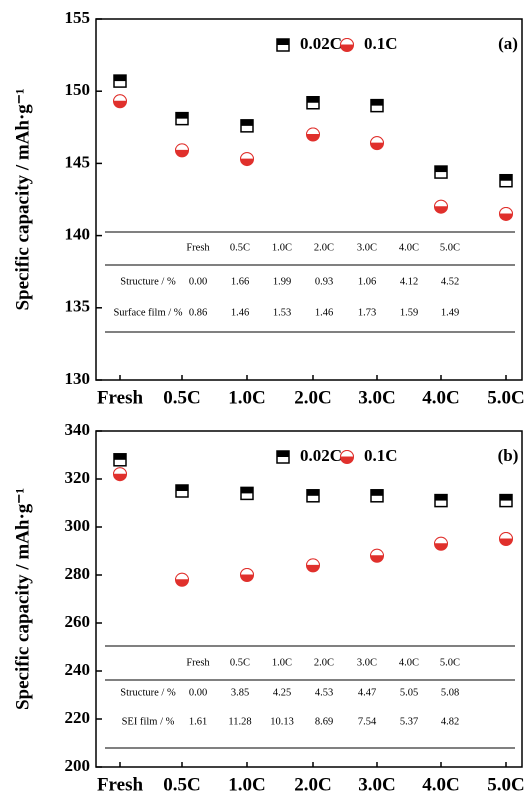 The height and width of the screenshot is (795, 527). Describe the element at coordinates (240, 281) in the screenshot. I see `table-cell: 1.66` at that location.